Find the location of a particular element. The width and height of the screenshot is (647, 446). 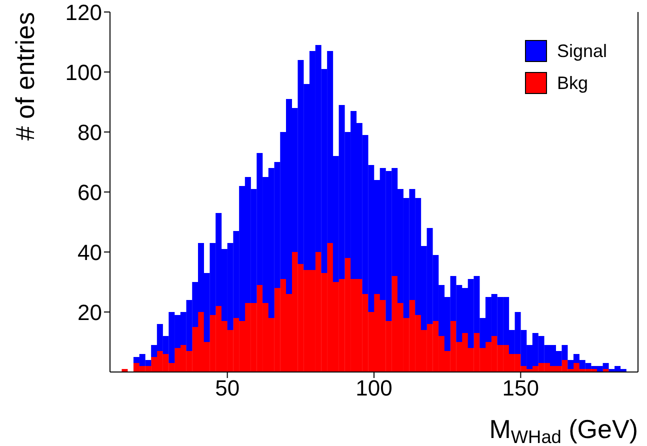

legend-label: Signal is located at coordinates (581, 51).